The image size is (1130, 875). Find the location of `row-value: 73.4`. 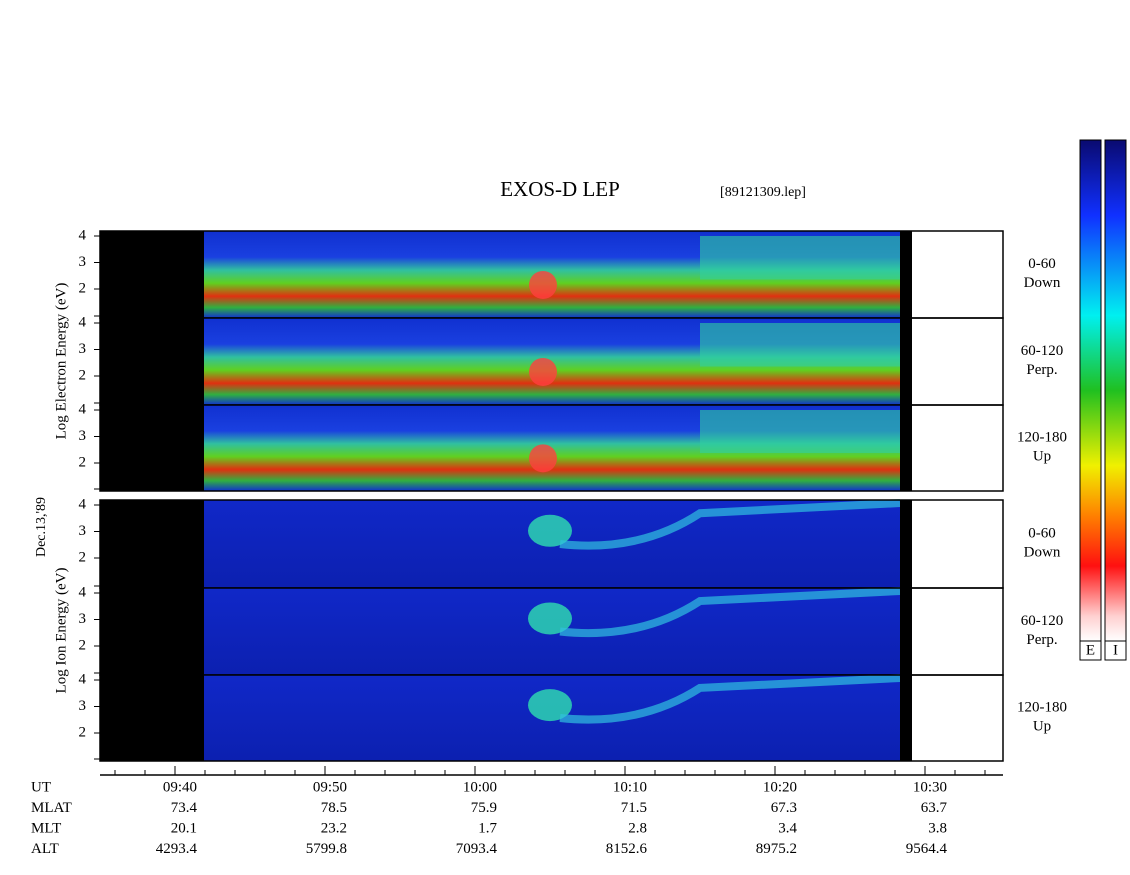

row-value: 73.4 is located at coordinates (184, 808).